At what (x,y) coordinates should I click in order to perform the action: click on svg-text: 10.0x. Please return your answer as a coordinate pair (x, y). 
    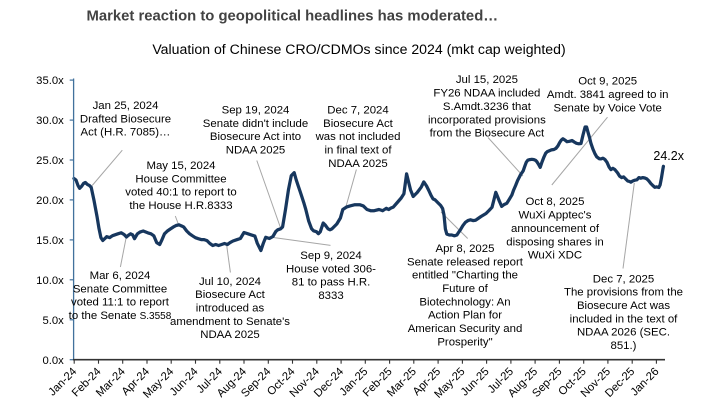
    Looking at the image, I should click on (50, 281).